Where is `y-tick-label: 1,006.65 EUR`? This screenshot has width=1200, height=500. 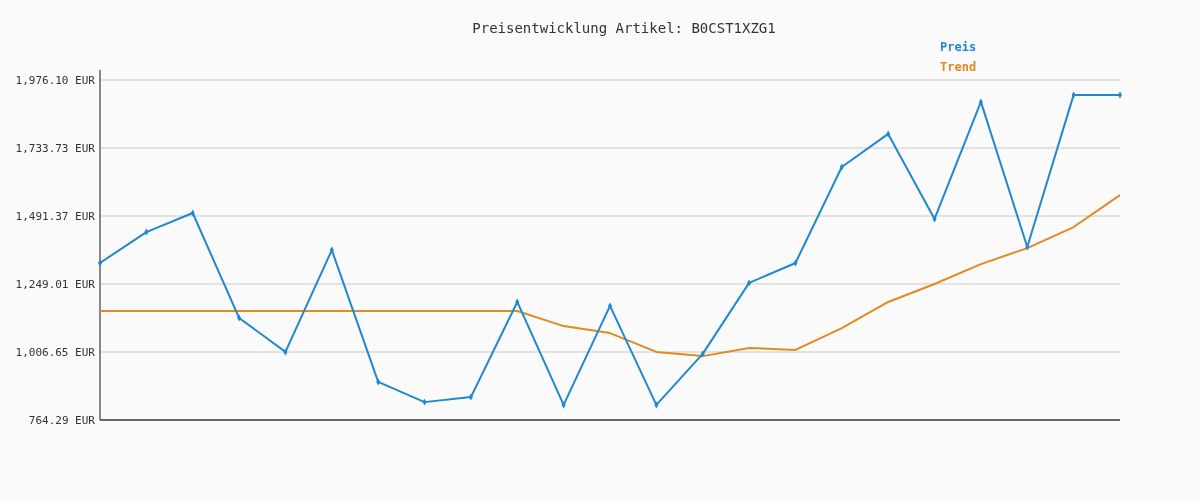 y-tick-label: 1,006.65 EUR is located at coordinates (55, 352).